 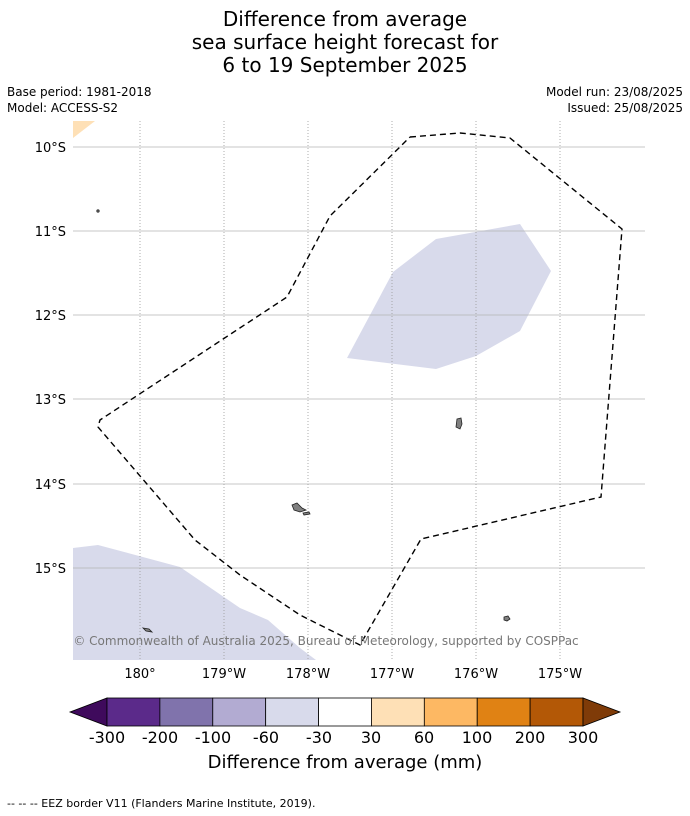 What do you see at coordinates (507, 618) in the screenshot?
I see `island-southeast` at bounding box center [507, 618].